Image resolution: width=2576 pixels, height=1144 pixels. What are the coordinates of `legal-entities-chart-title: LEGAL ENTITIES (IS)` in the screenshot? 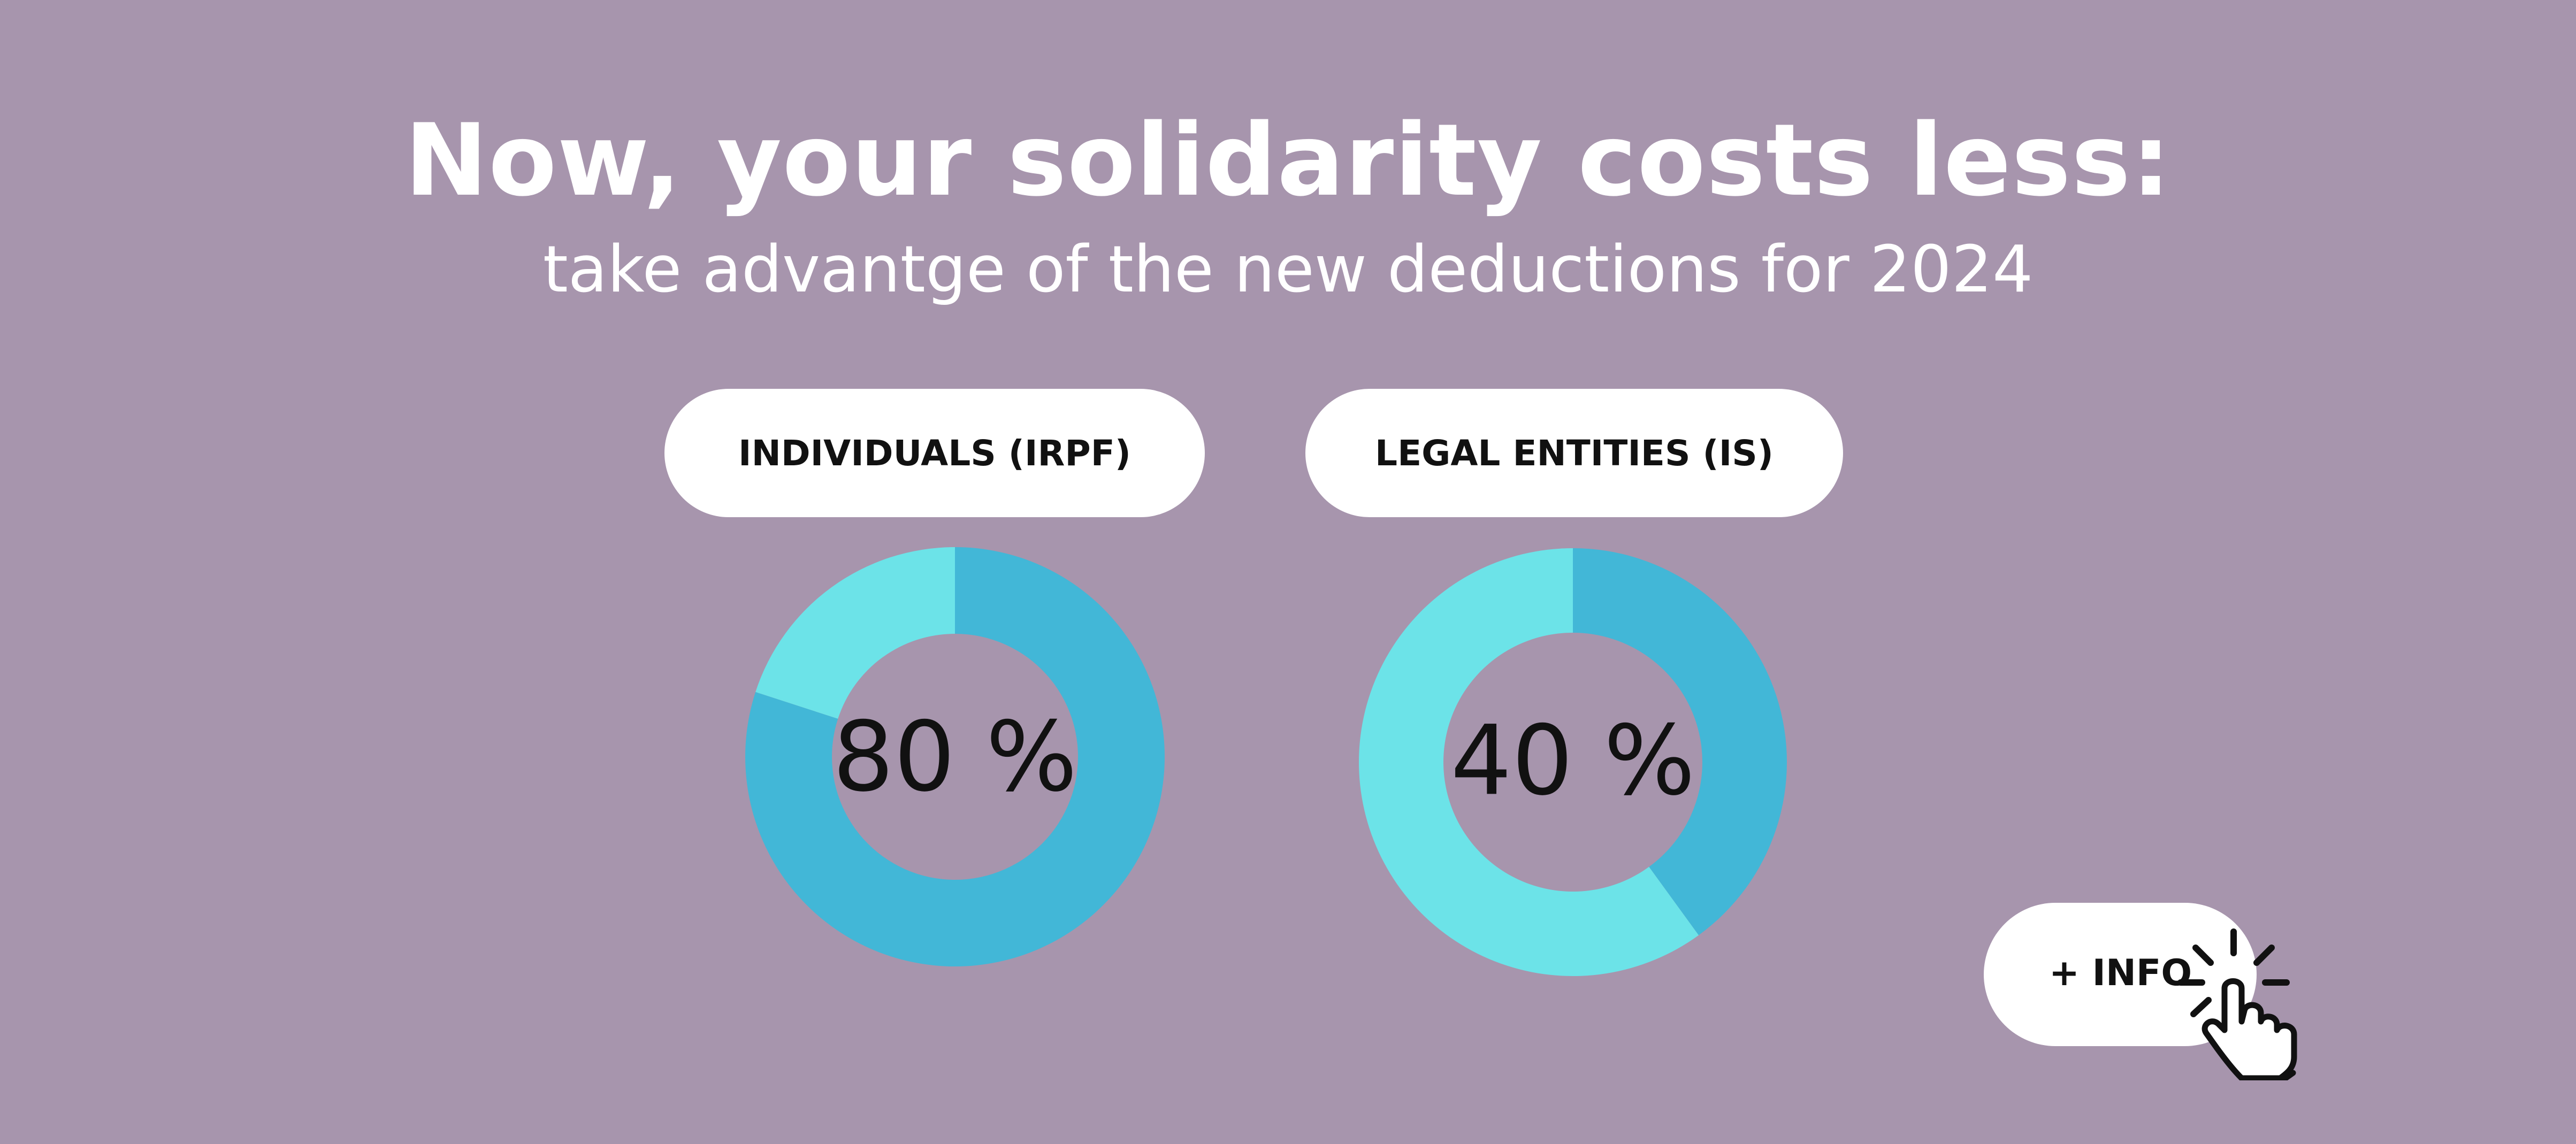 It's located at (1574, 453).